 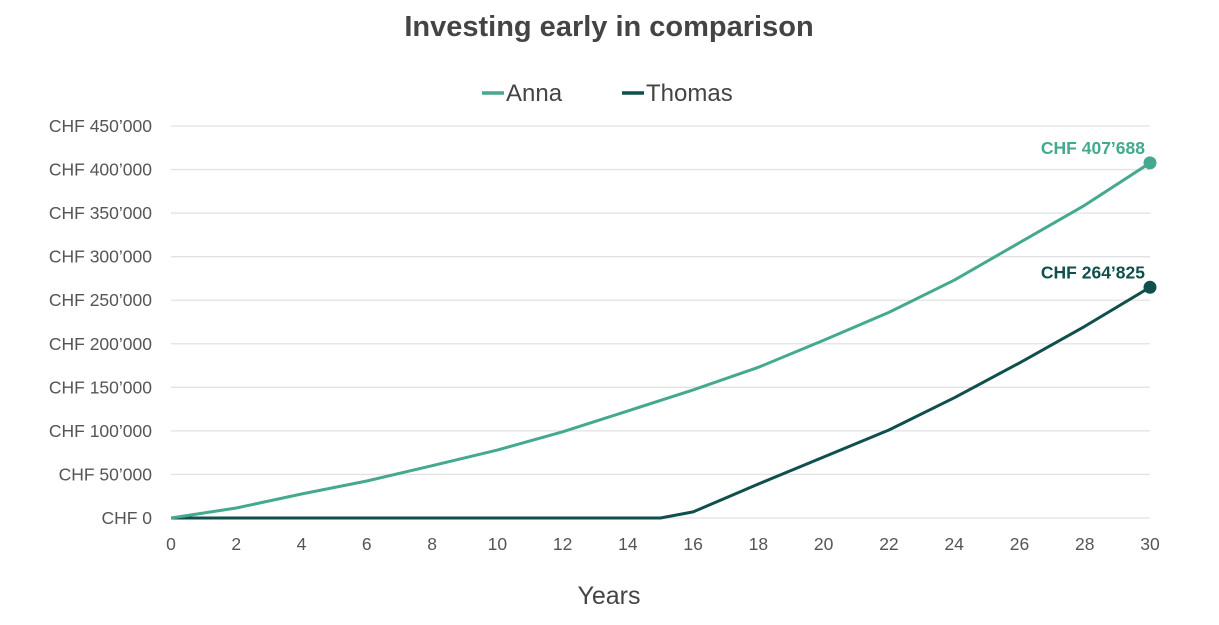 What do you see at coordinates (302, 544) in the screenshot?
I see `x-tick-label: 4` at bounding box center [302, 544].